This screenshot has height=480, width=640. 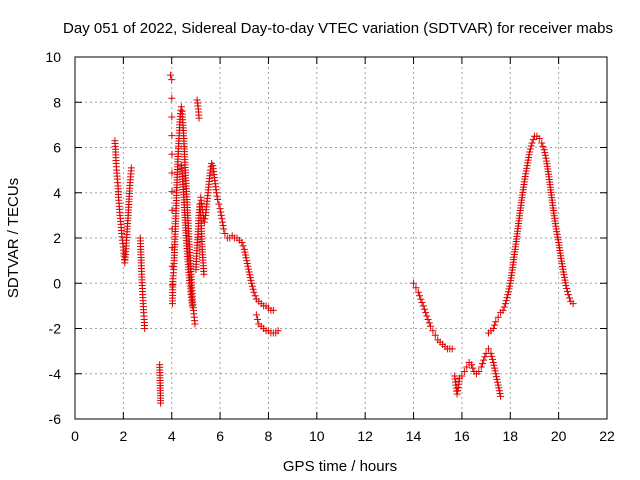 I want to click on x-tick-label: 10, so click(x=317, y=436).